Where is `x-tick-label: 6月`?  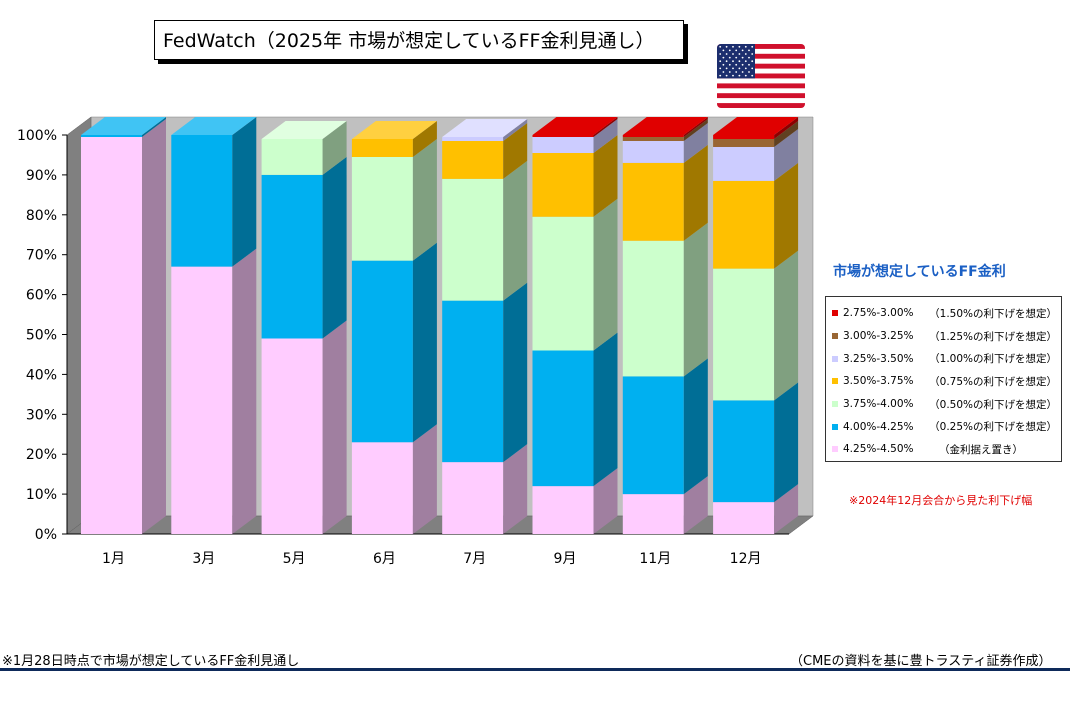 x-tick-label: 6月 is located at coordinates (384, 559).